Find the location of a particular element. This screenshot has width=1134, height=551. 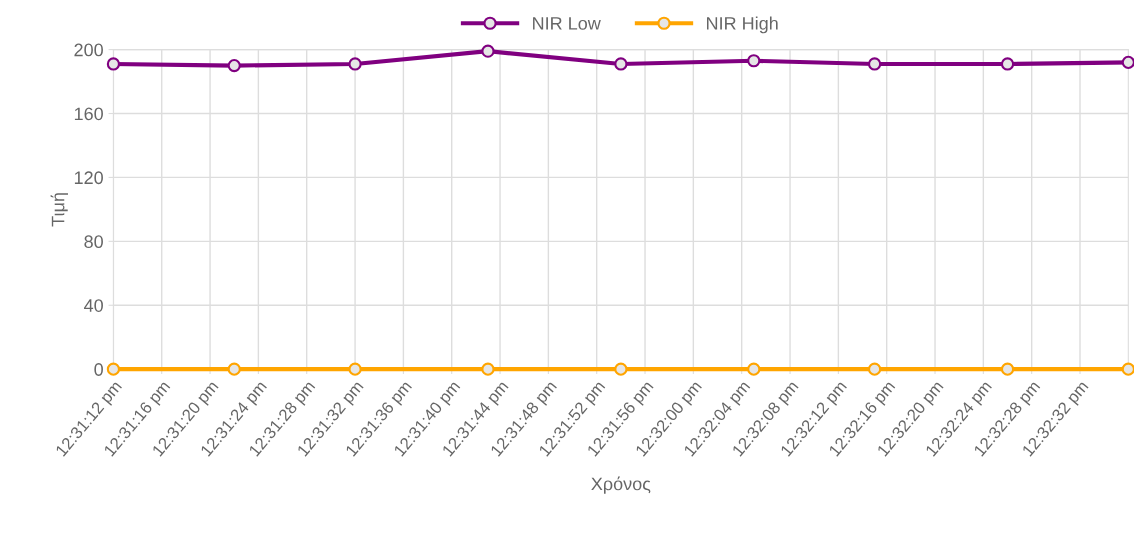

legend-label: NIR High is located at coordinates (742, 25).